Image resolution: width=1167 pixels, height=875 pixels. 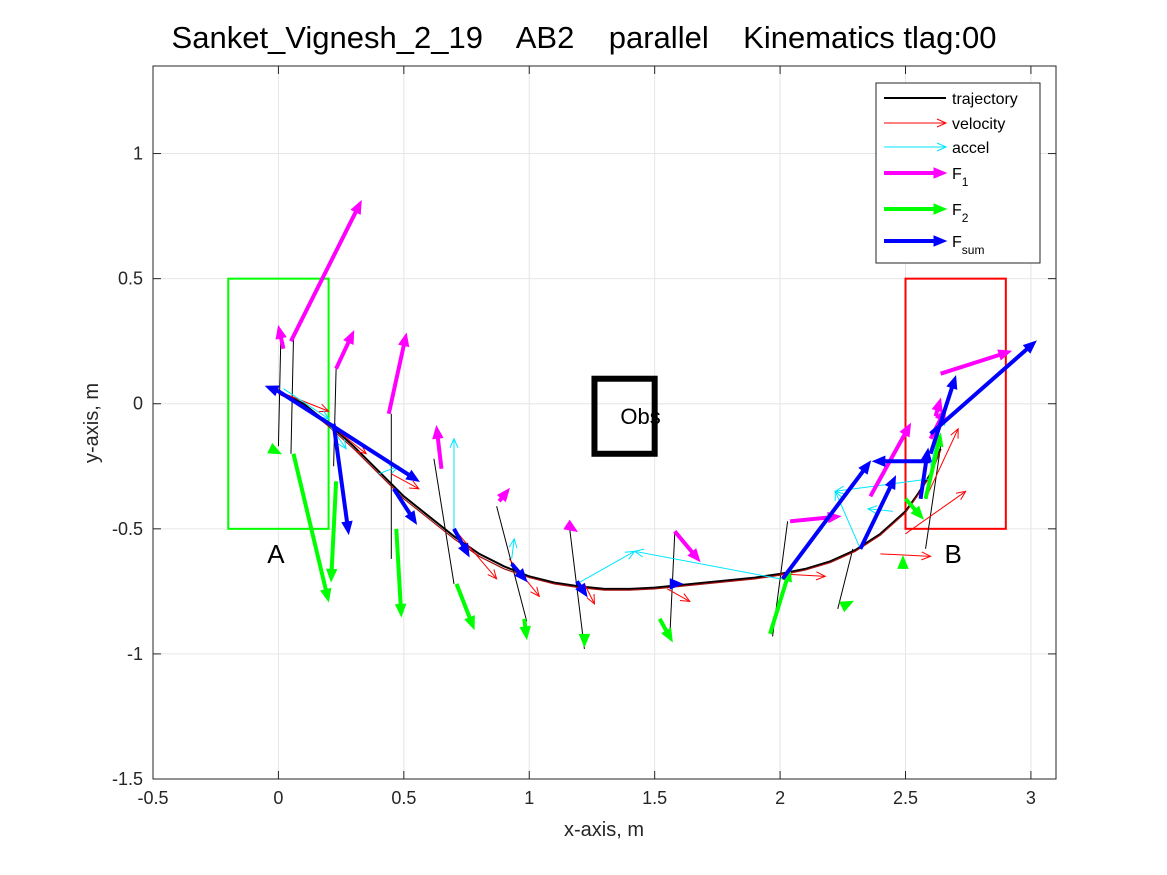 What do you see at coordinates (654, 798) in the screenshot?
I see `x-tick-label-4: 1.5` at bounding box center [654, 798].